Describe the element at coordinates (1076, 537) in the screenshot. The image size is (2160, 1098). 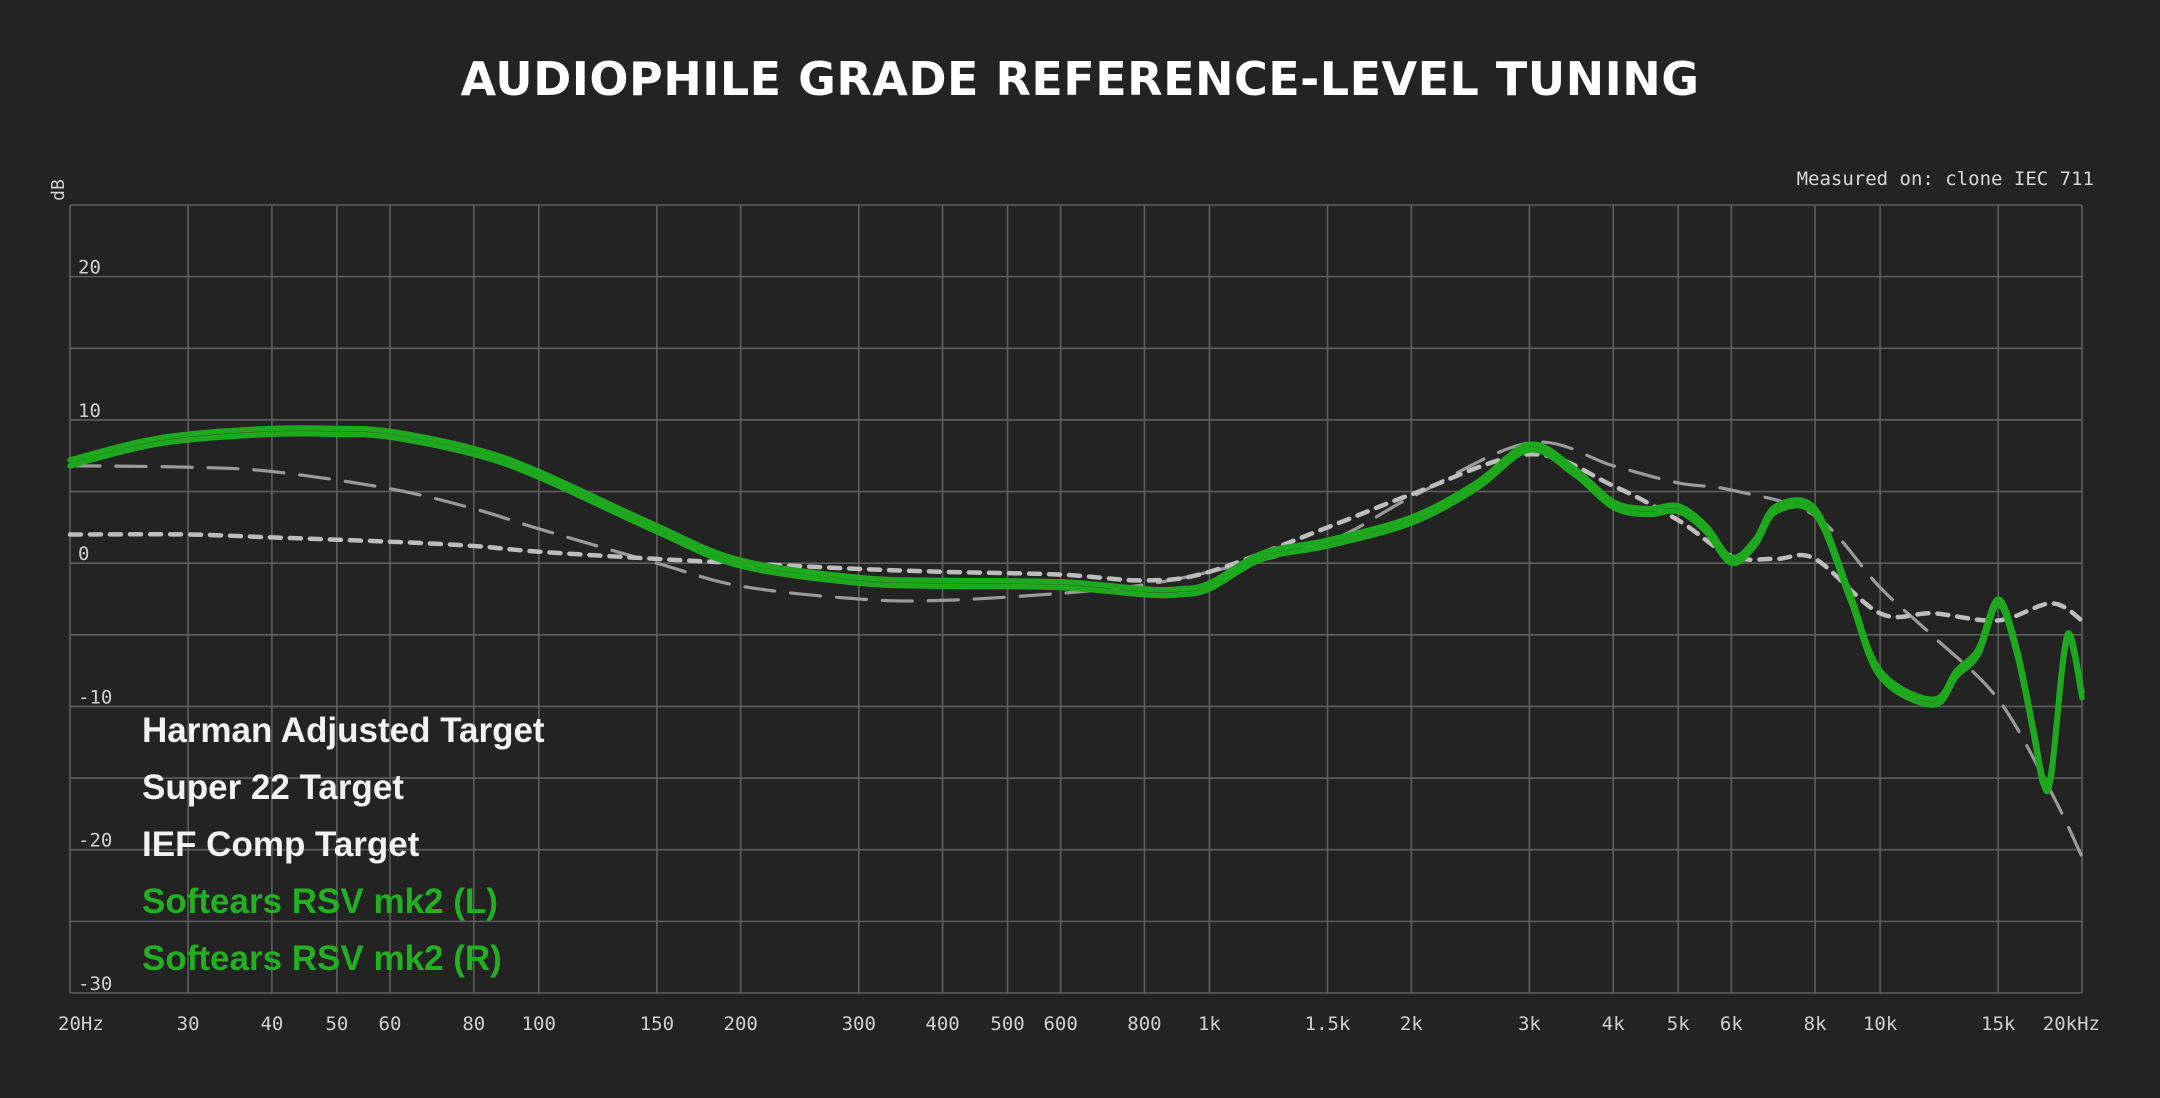
I see `series-line-super-22-target` at that location.